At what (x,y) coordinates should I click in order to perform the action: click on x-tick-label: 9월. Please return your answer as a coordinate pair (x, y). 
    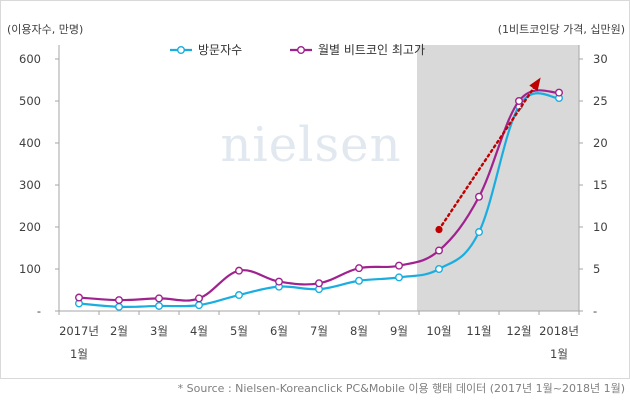
    Looking at the image, I should click on (399, 331).